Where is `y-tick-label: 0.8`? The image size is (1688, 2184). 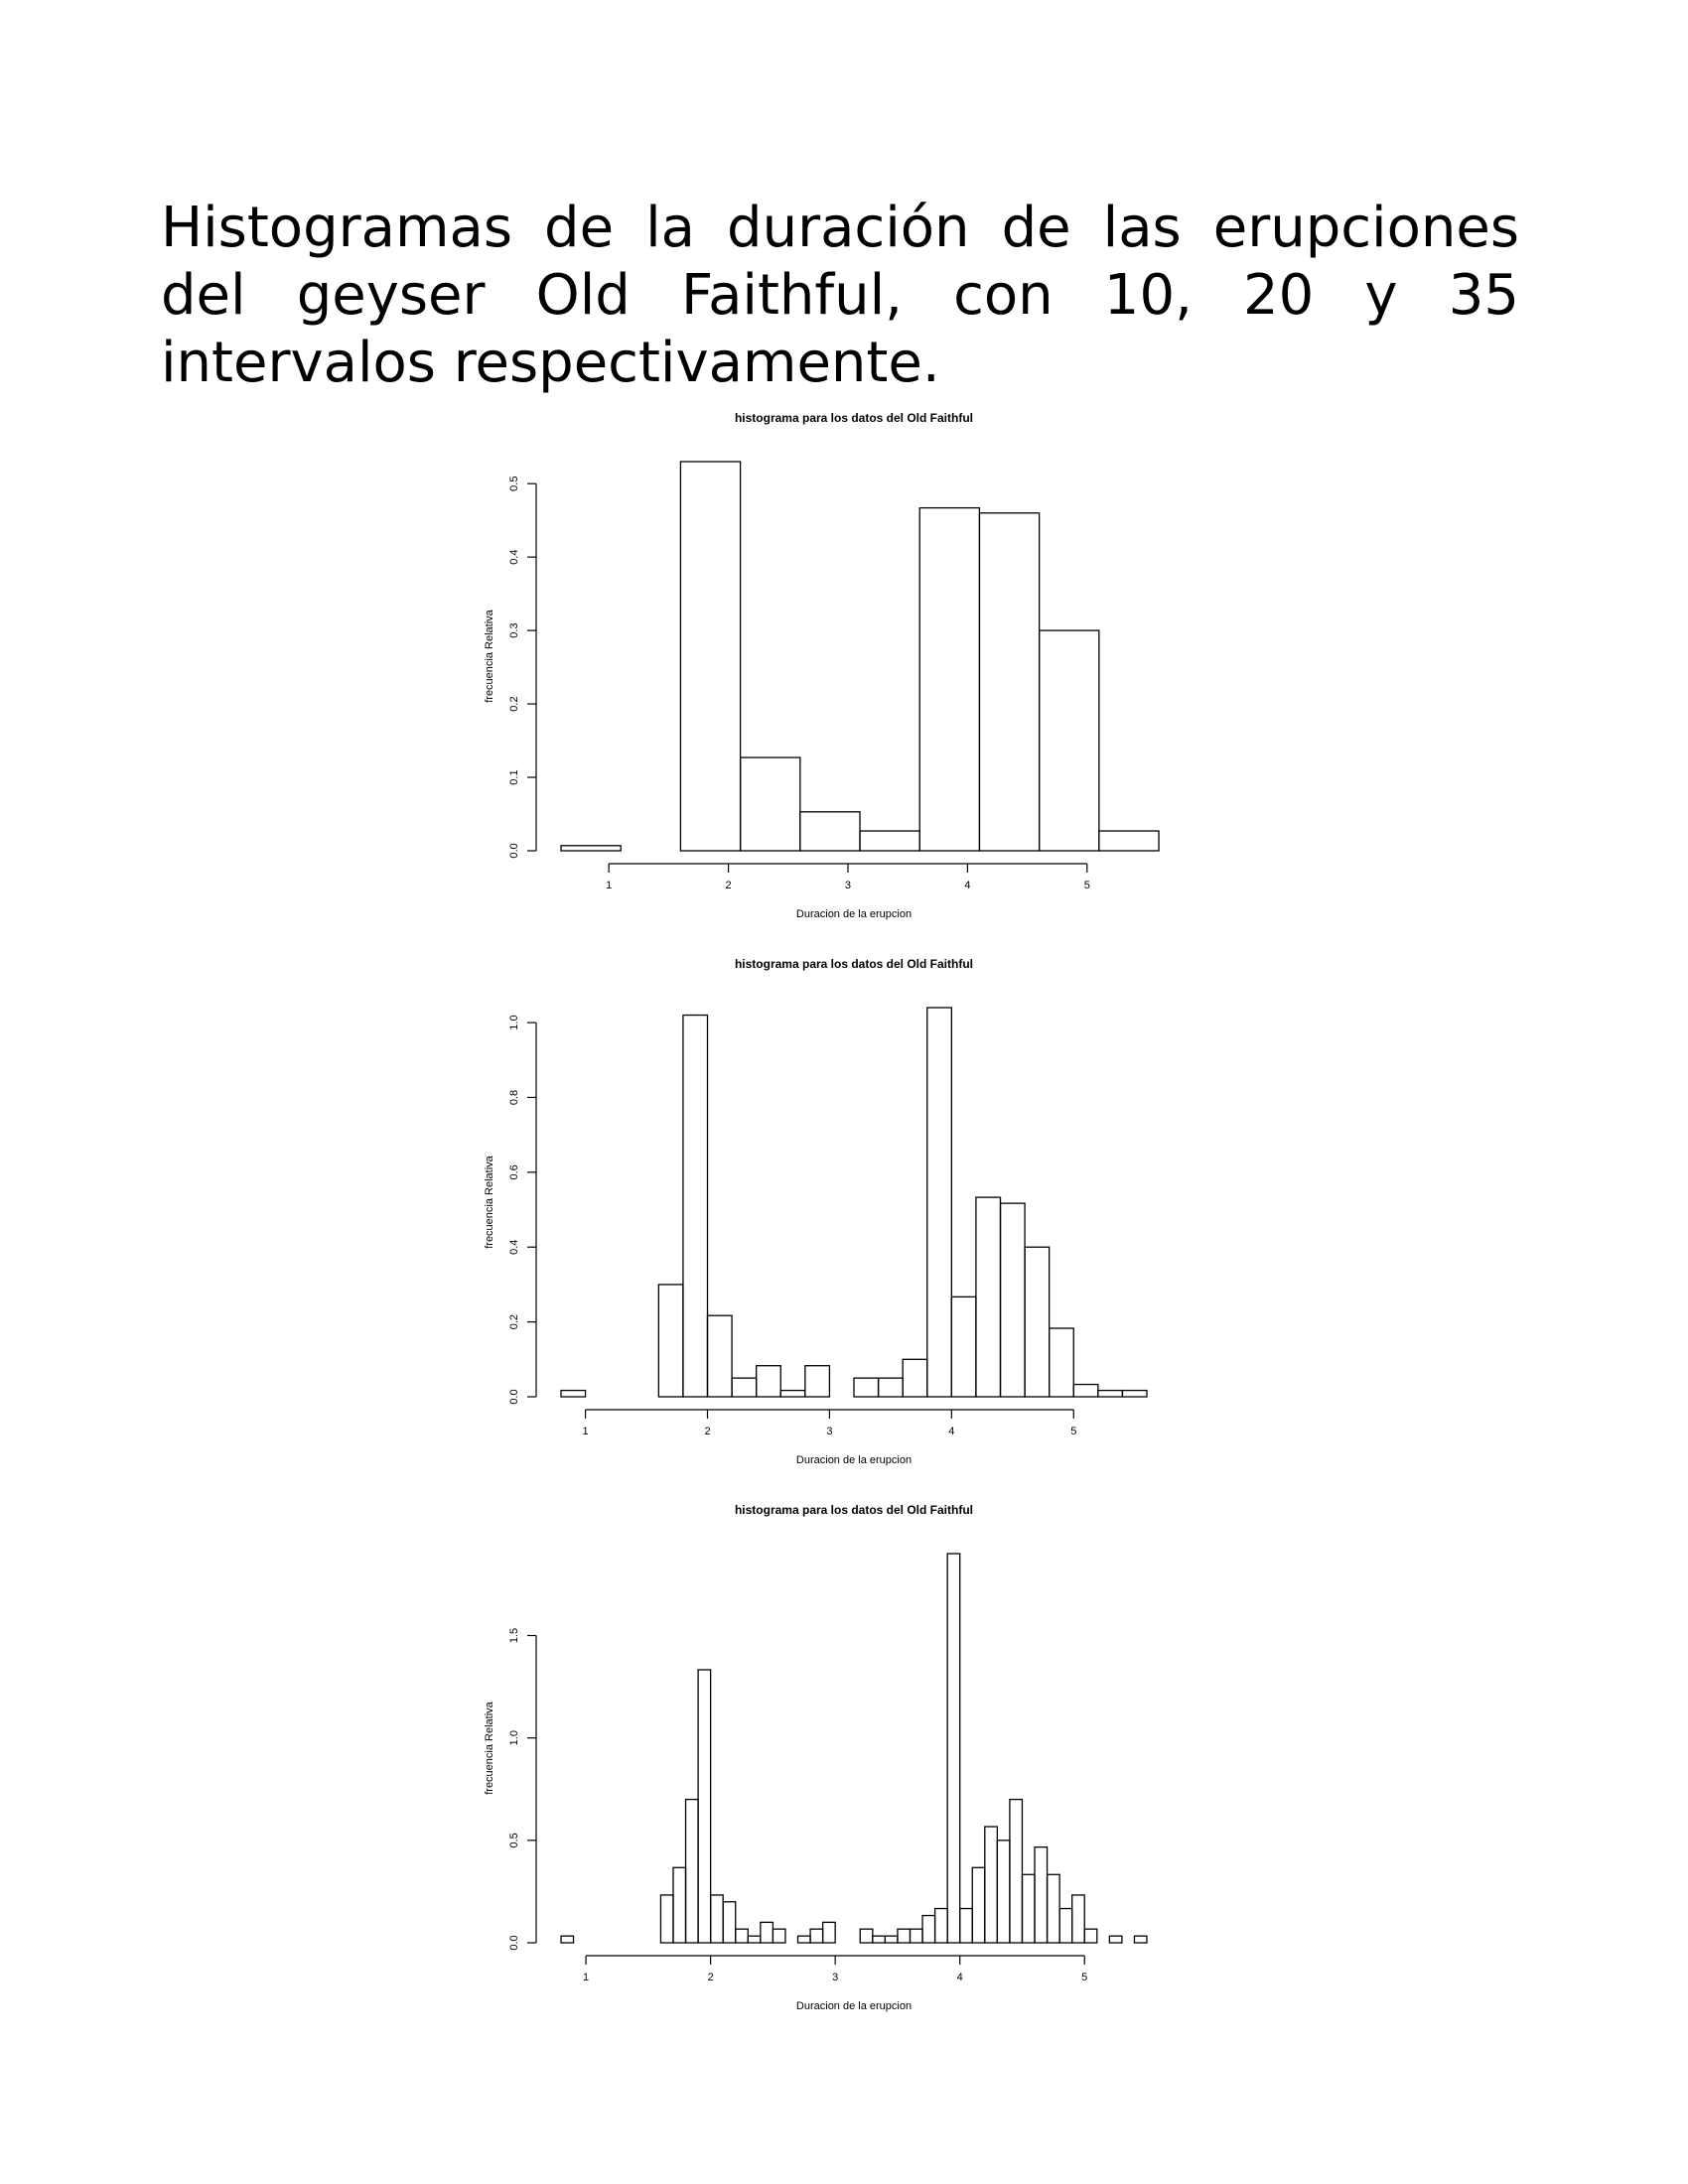
y-tick-label: 0.8 is located at coordinates (514, 1097).